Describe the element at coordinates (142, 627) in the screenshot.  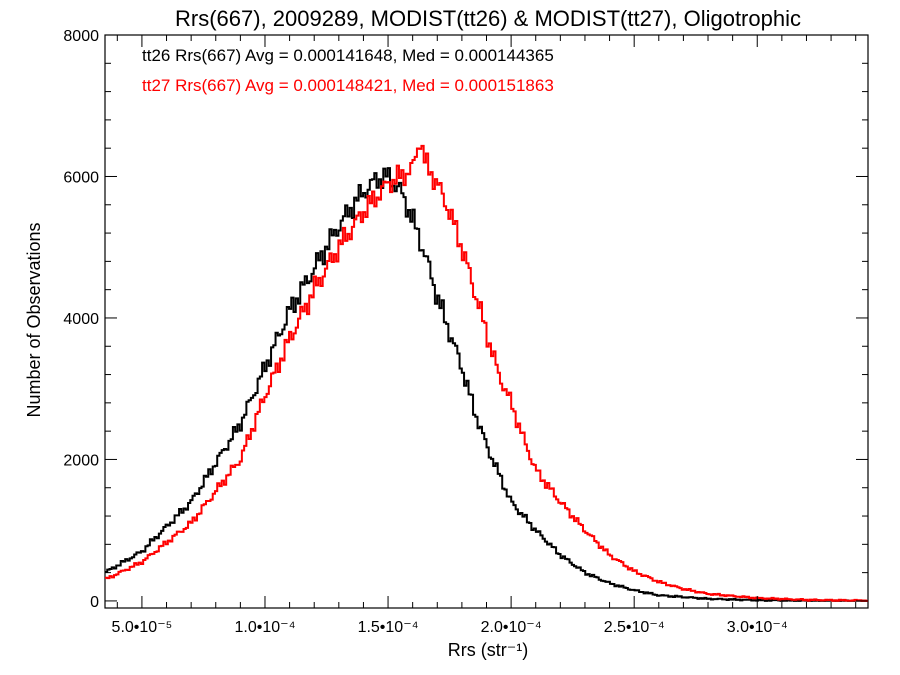
I see `x-tick-label: 5.0•10⁻⁵` at that location.